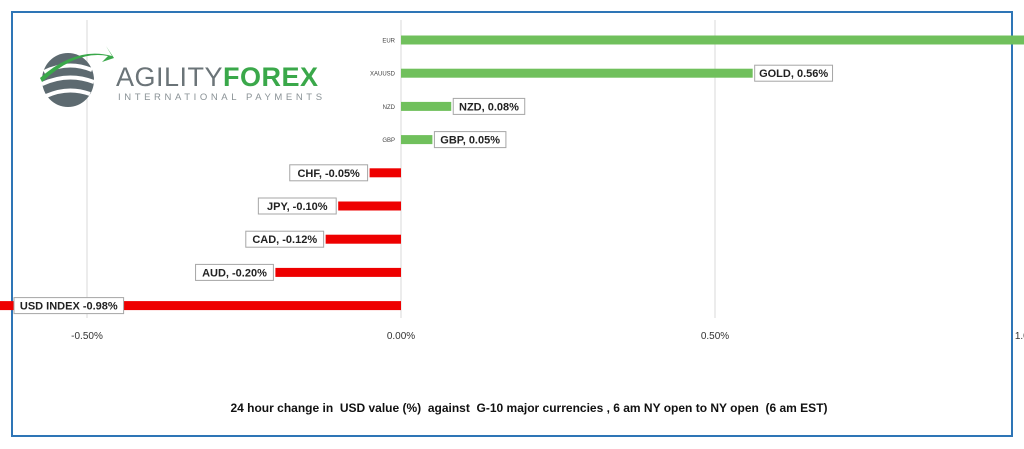 The height and width of the screenshot is (449, 1024). What do you see at coordinates (388, 42) in the screenshot?
I see `category-label: EUR` at bounding box center [388, 42].